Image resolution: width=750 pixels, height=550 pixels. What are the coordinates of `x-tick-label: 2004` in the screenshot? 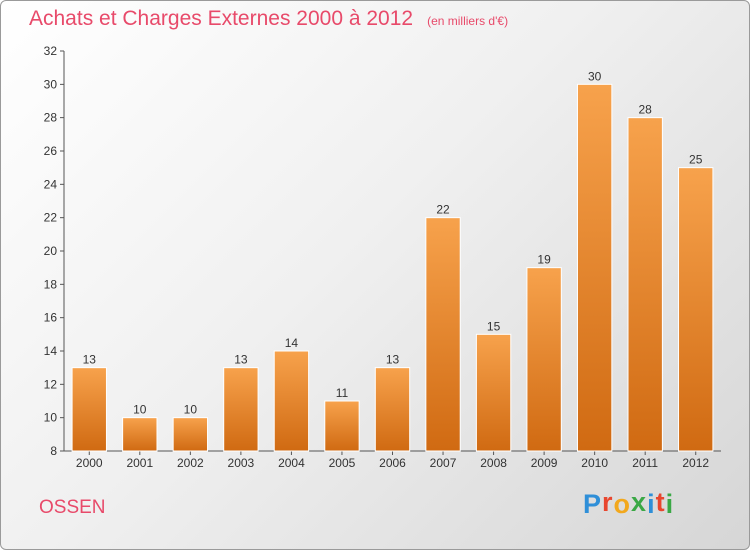 It's located at (291, 463).